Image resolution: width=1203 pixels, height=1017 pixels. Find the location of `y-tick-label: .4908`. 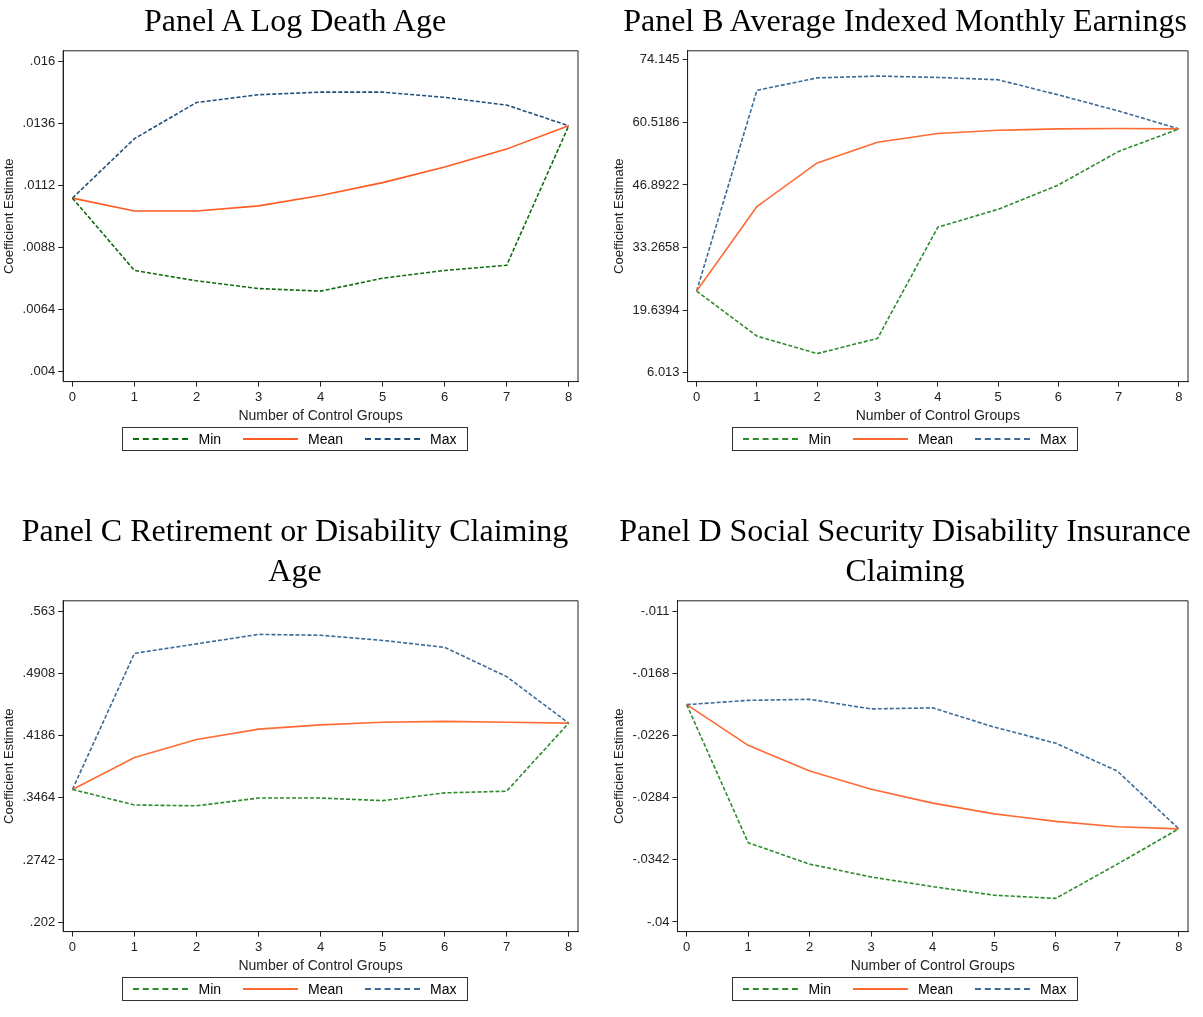

y-tick-label: .4908 is located at coordinates (39, 672).